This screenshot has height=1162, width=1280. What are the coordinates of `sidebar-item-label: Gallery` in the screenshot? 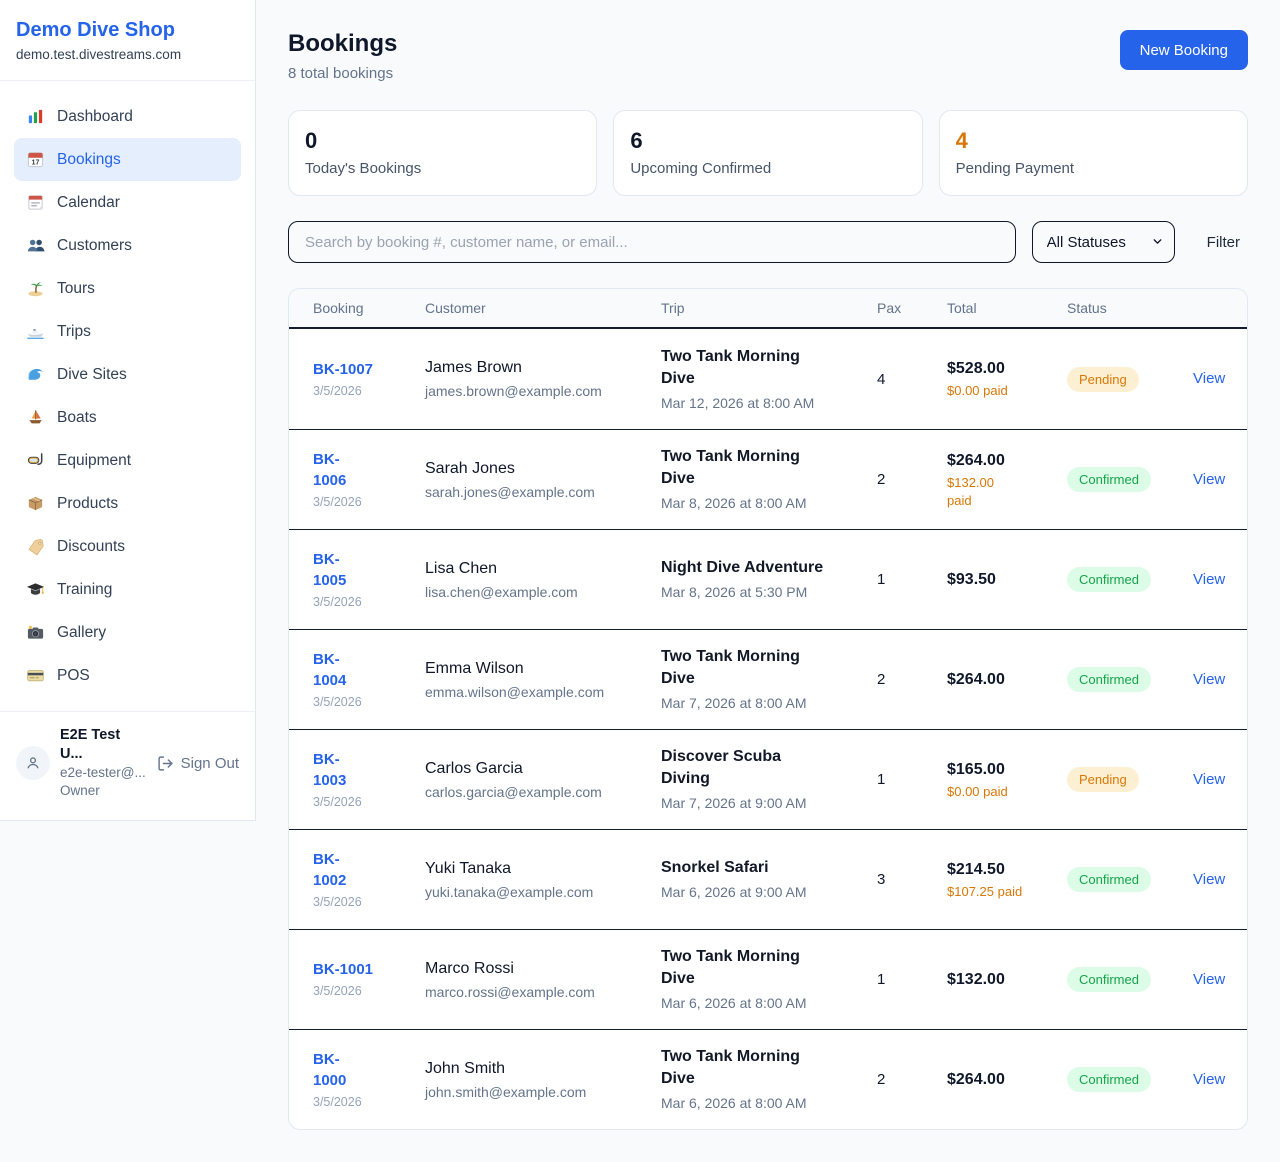 It's located at (82, 632).